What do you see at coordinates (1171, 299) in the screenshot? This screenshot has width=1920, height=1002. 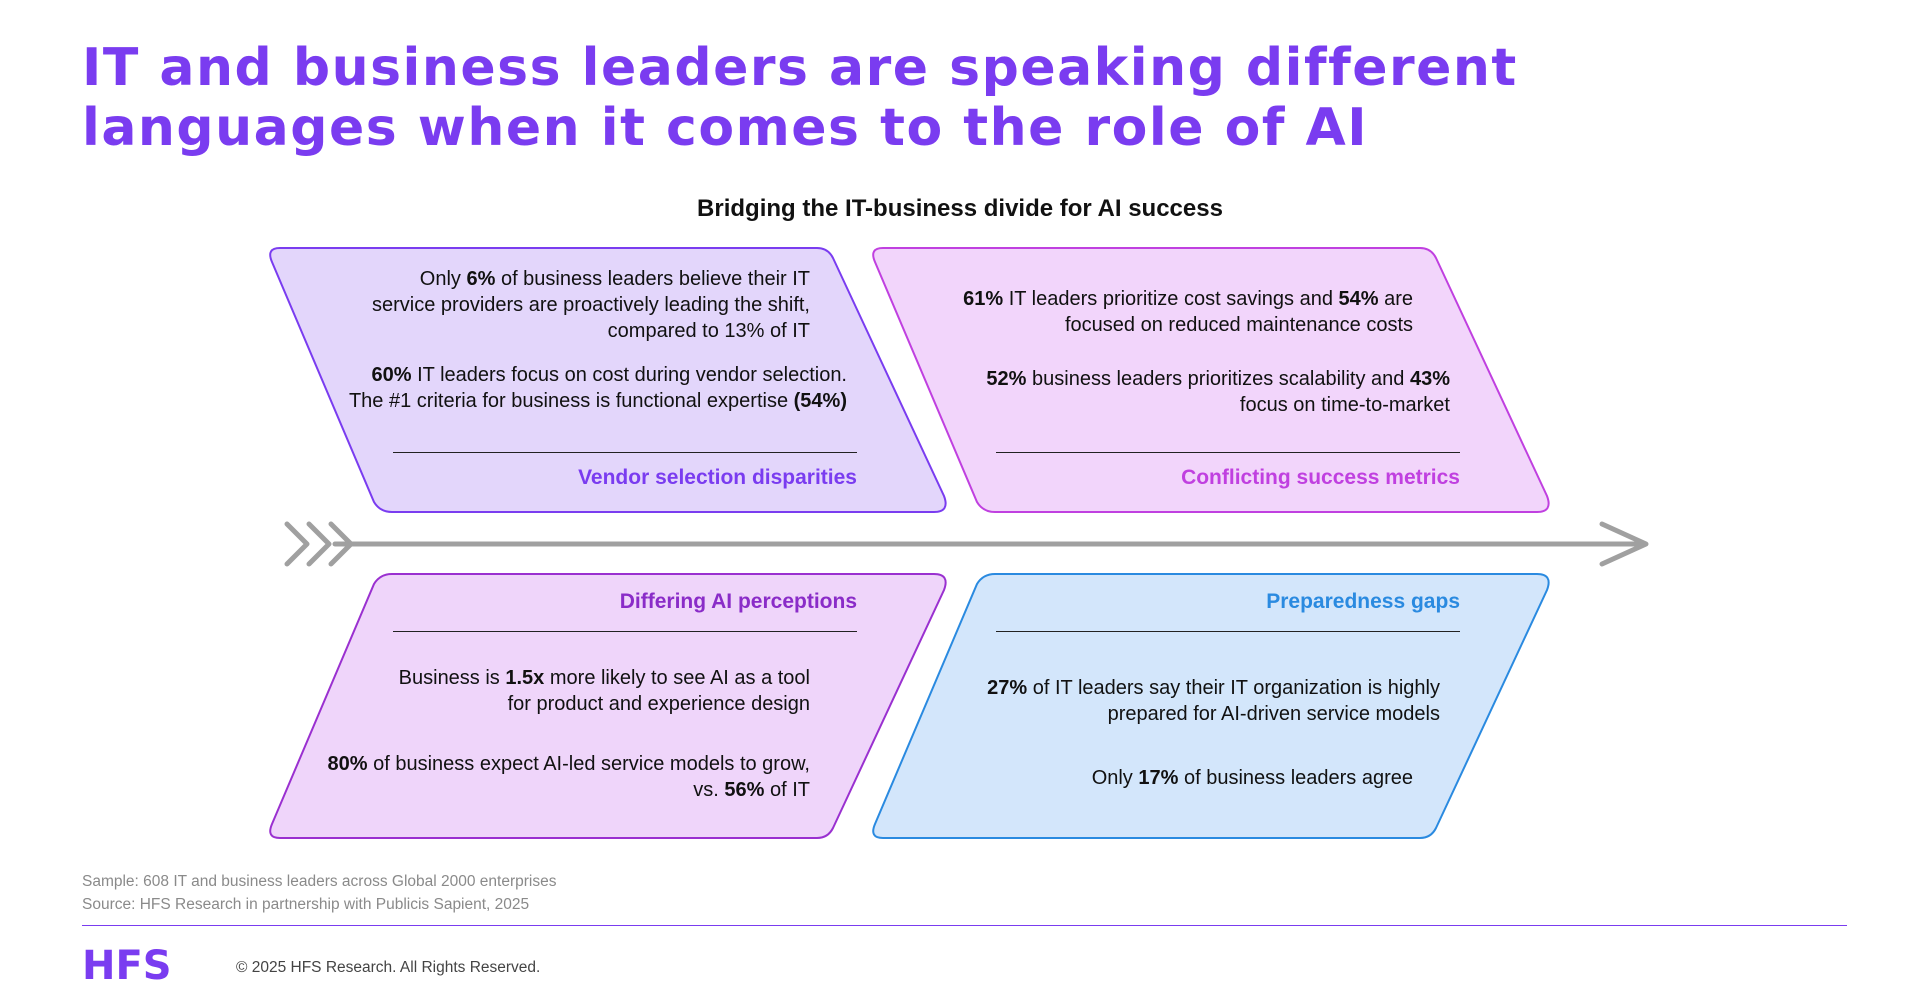 I see `metrics-p1-text-c: IT leaders prioritize cost savings and` at bounding box center [1171, 299].